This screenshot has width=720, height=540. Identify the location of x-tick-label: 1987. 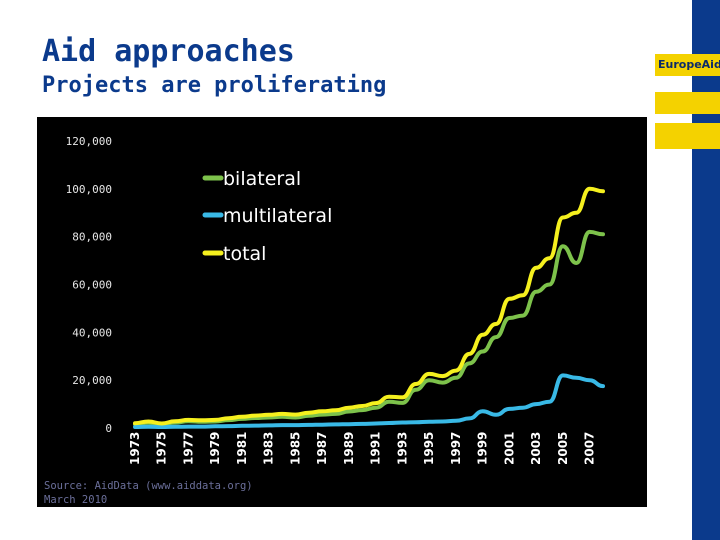
(322, 448).